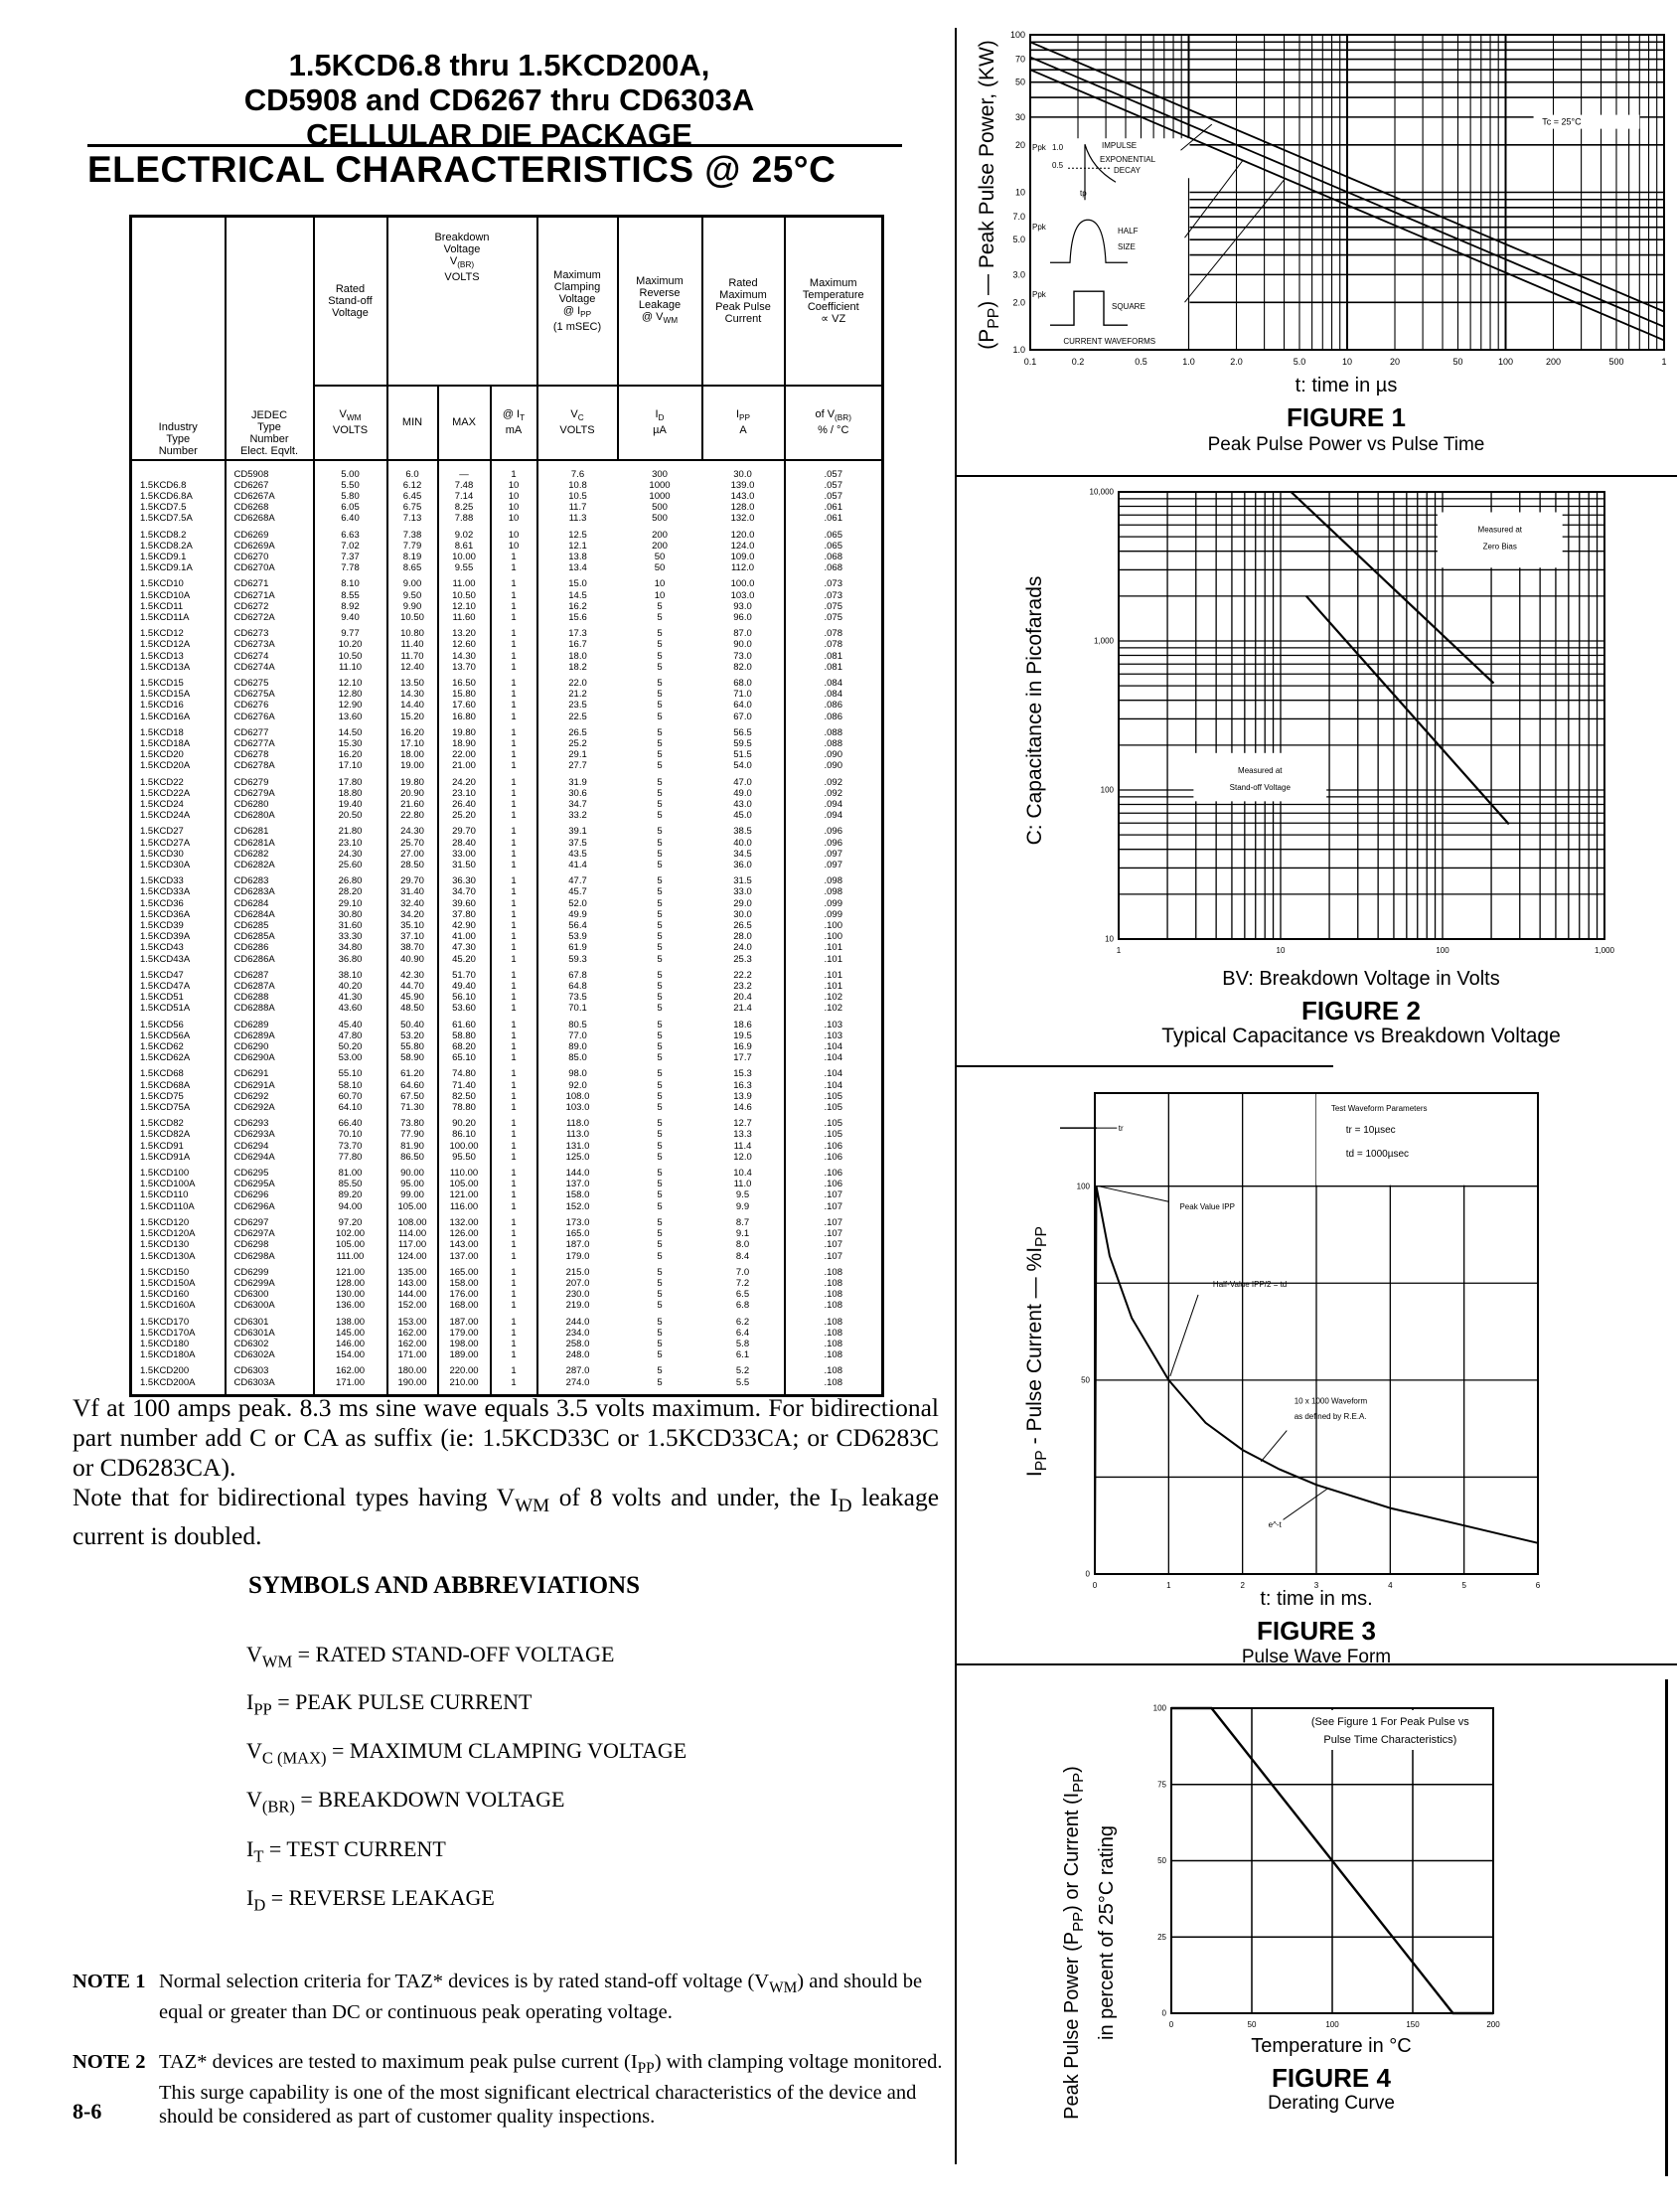 The image size is (1677, 2212). What do you see at coordinates (350, 1368) in the screenshot?
I see `cell-vwm: 162.00` at bounding box center [350, 1368].